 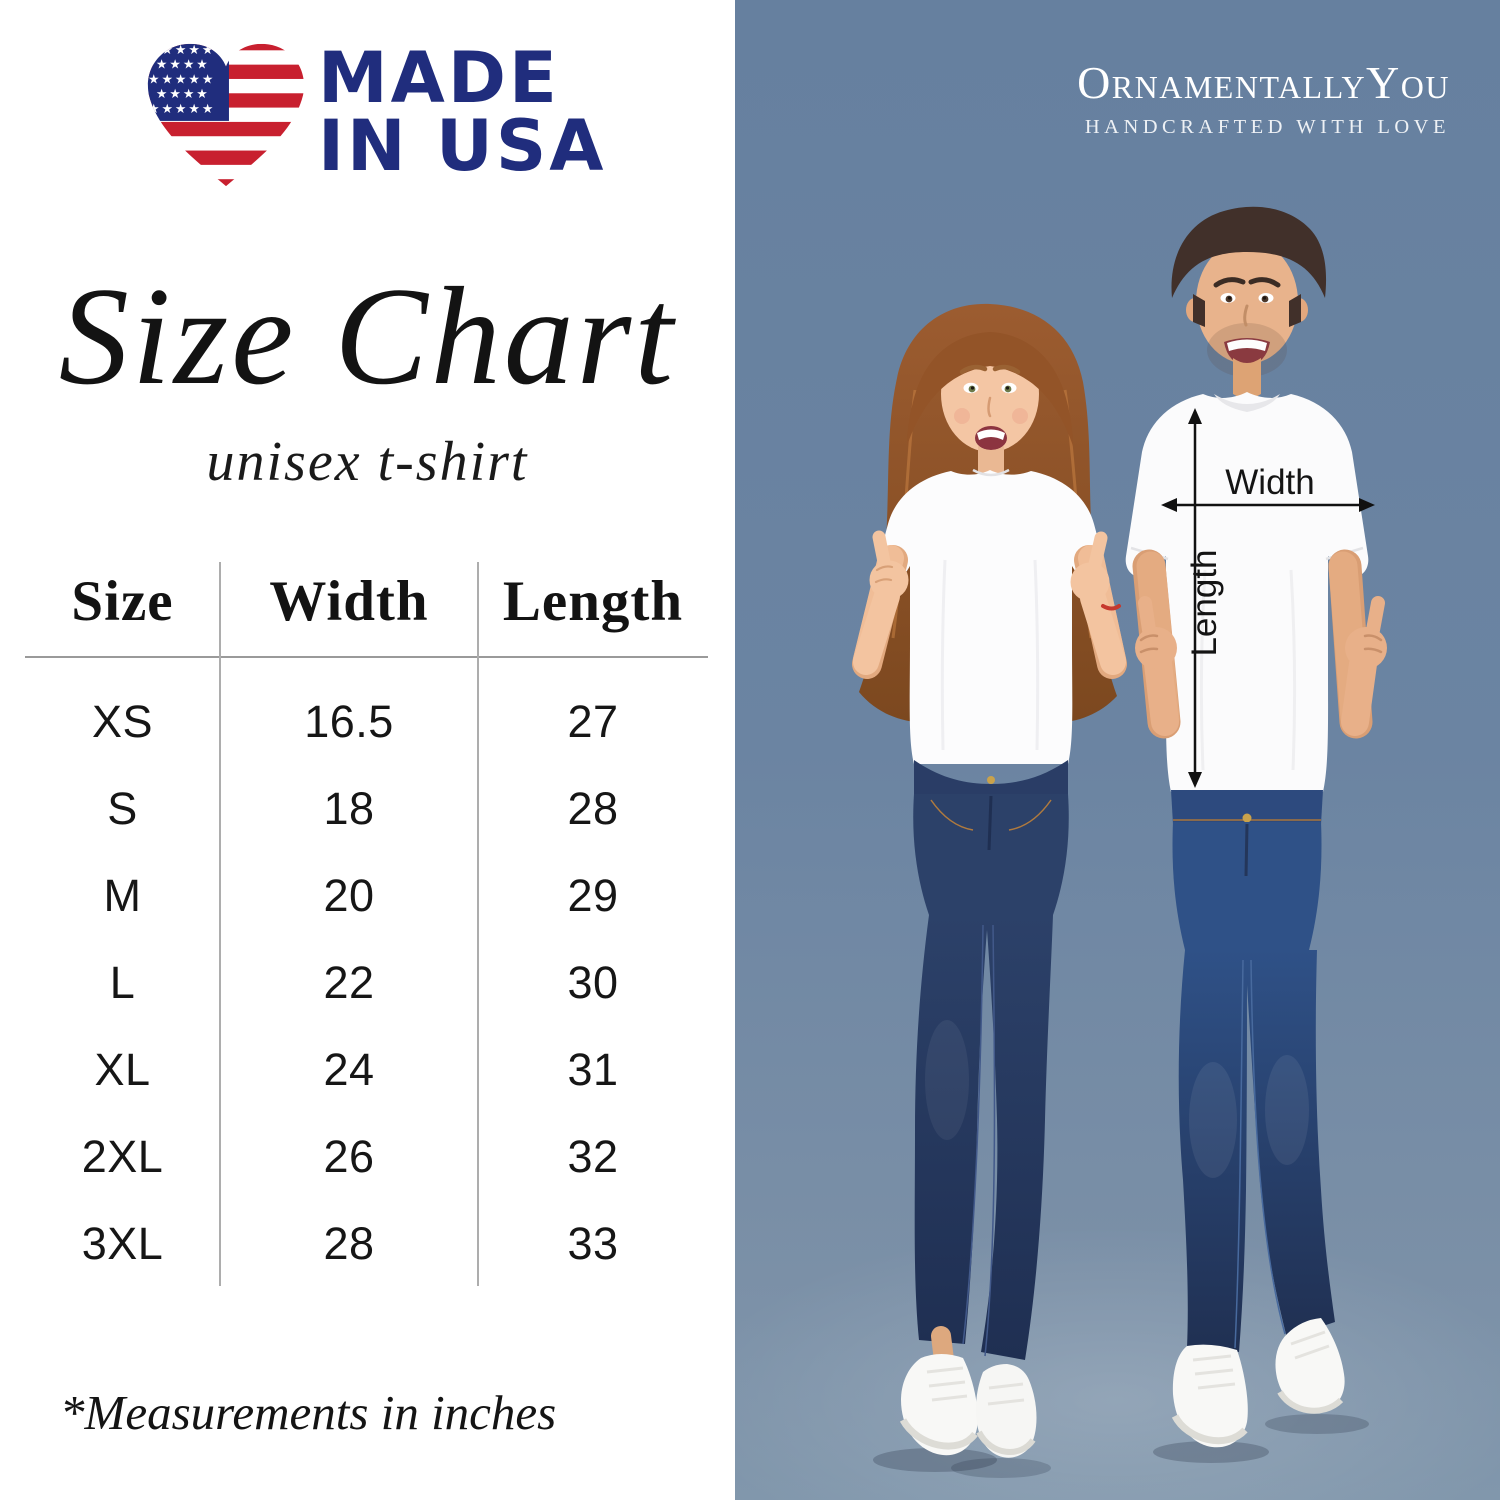 I want to click on brand-name: OrnamentallyYou, so click(x=1263, y=82).